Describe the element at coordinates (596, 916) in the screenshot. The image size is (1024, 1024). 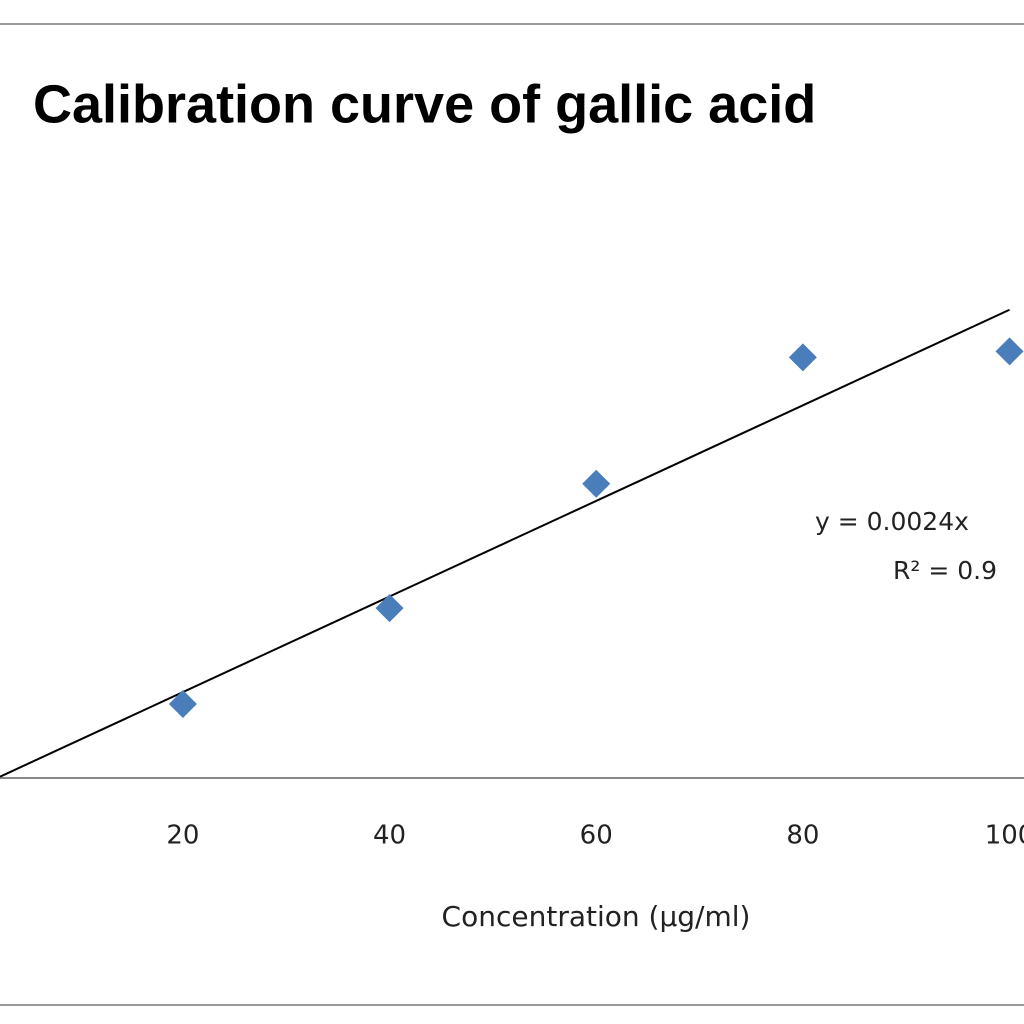
I see `x-axis-title: Concentration (µg/ml)` at that location.